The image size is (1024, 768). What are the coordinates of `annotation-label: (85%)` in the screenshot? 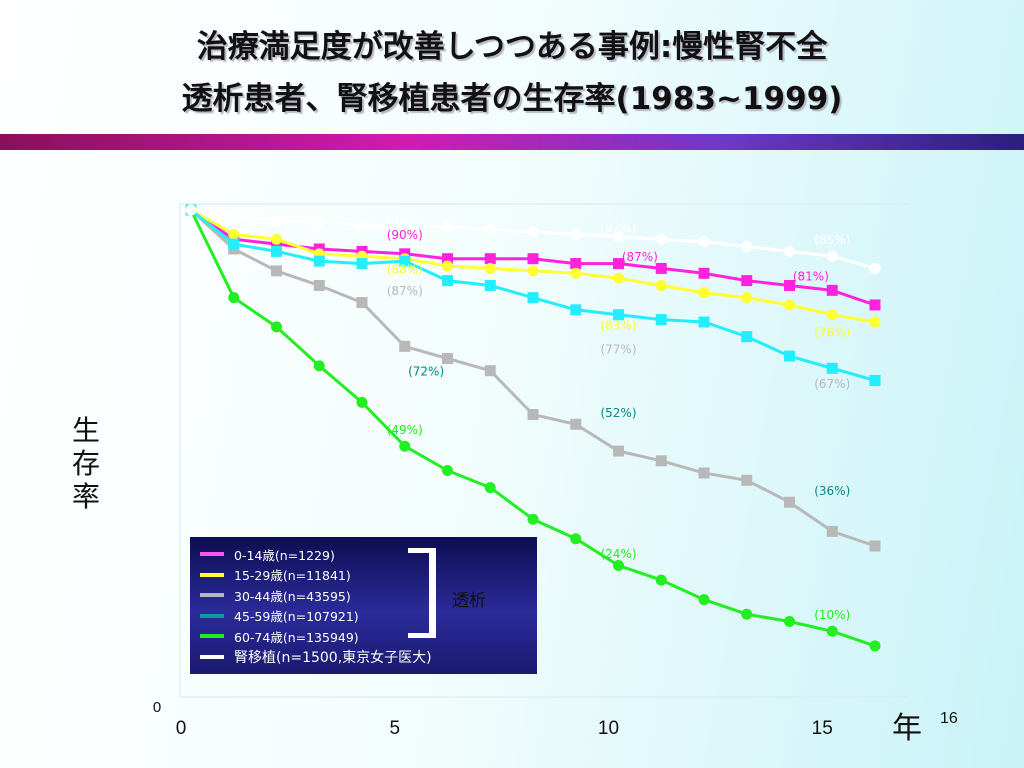 It's located at (832, 240).